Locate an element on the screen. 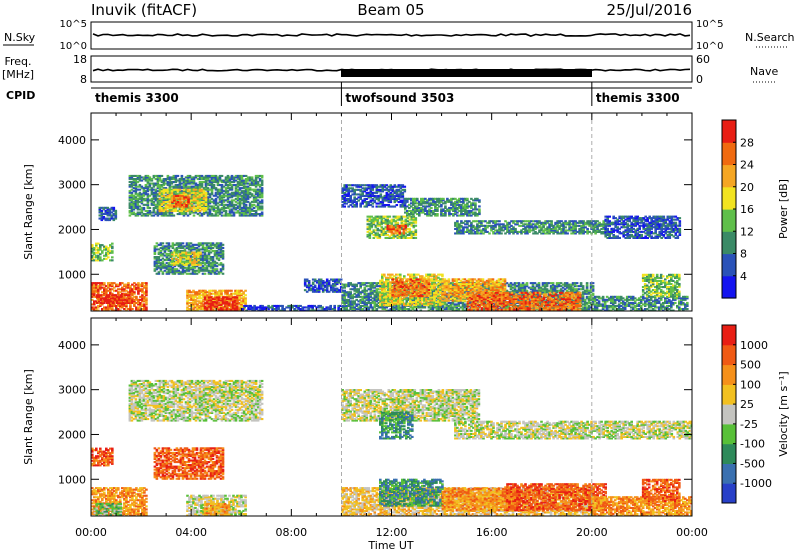 This screenshot has width=800, height=558. freq-tick-high: 18 is located at coordinates (80, 59).